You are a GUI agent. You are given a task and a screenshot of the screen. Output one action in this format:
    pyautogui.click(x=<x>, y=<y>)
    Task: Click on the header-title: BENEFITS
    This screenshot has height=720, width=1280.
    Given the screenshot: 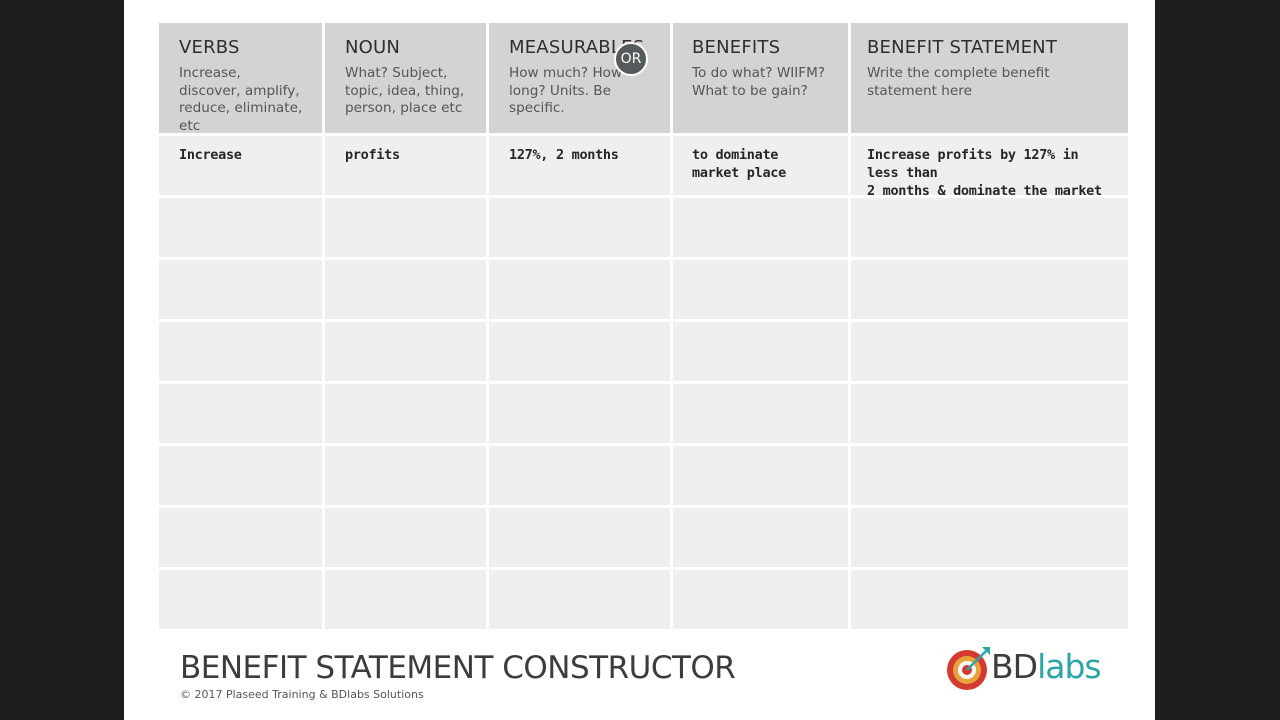 What is the action you would take?
    pyautogui.click(x=736, y=47)
    